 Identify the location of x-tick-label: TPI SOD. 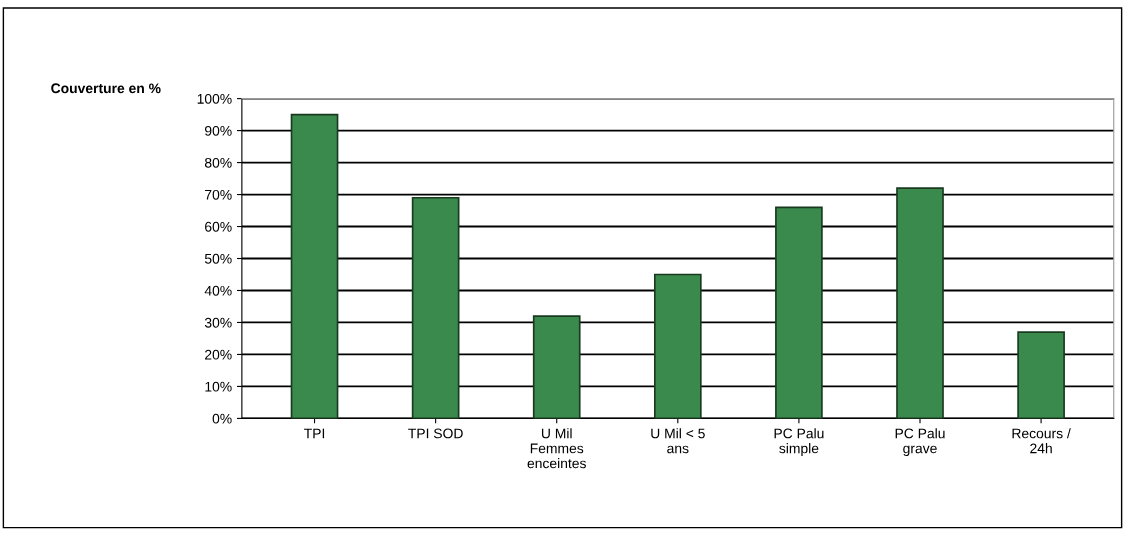
(435, 433).